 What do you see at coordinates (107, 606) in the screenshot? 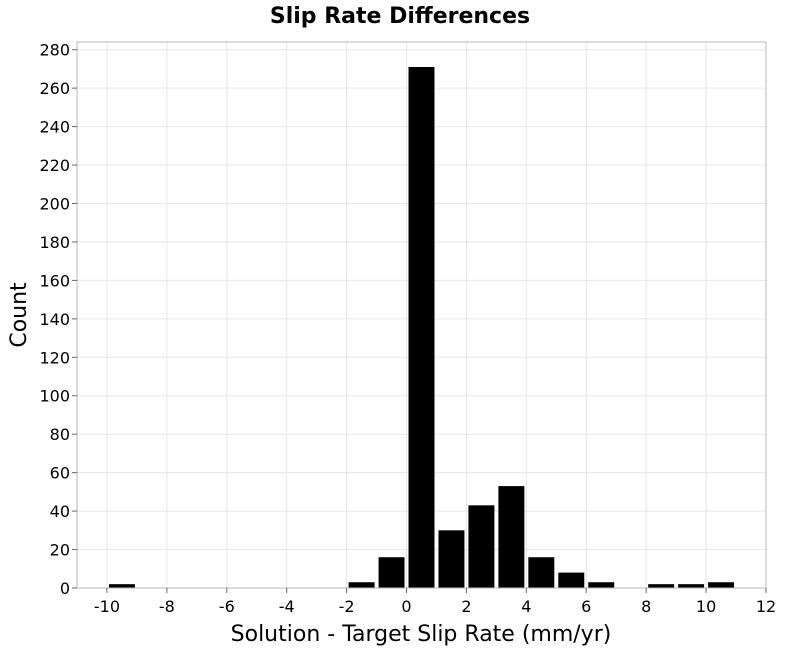
I see `x-tick-label: -10` at bounding box center [107, 606].